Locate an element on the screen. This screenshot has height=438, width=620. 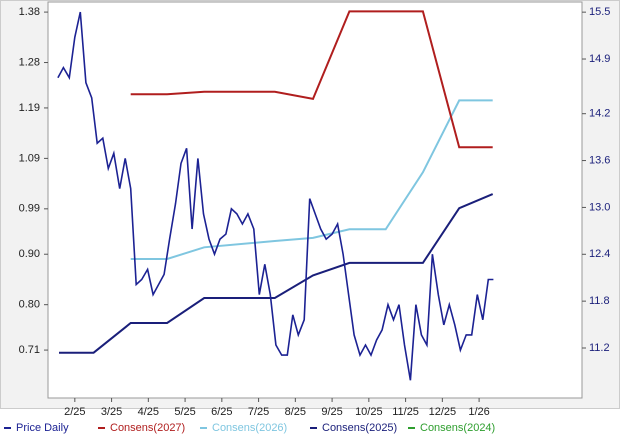
legend-label: Consens(2025) is located at coordinates (359, 428).